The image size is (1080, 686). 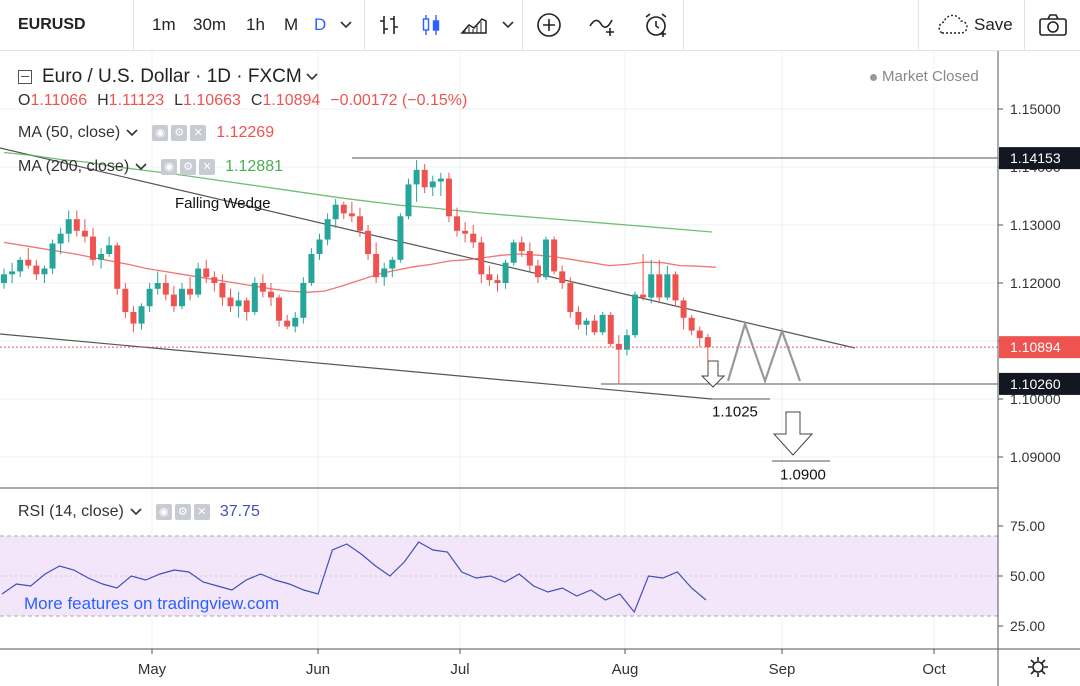 What do you see at coordinates (69, 132) in the screenshot?
I see `ma50-label: MA (50, close)` at bounding box center [69, 132].